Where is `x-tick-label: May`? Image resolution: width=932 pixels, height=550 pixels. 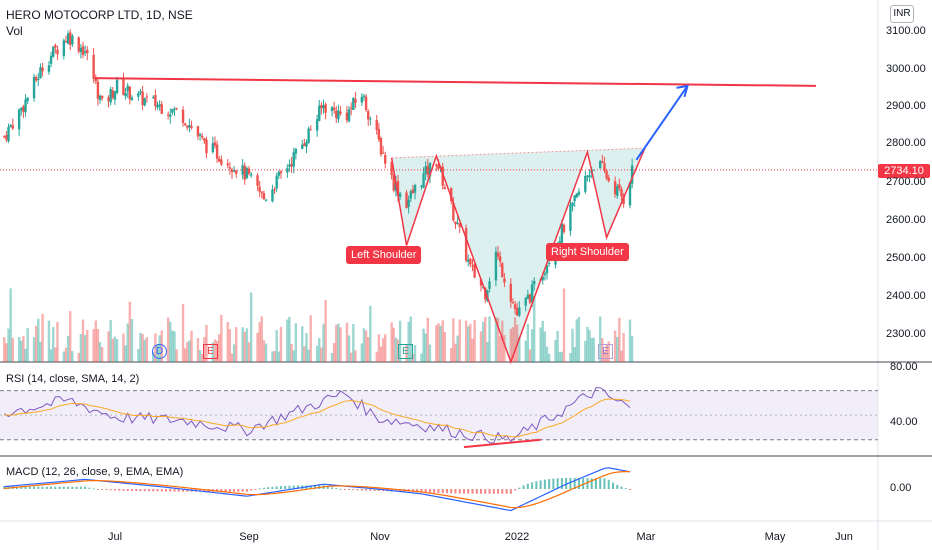
x-tick-label: May is located at coordinates (775, 537).